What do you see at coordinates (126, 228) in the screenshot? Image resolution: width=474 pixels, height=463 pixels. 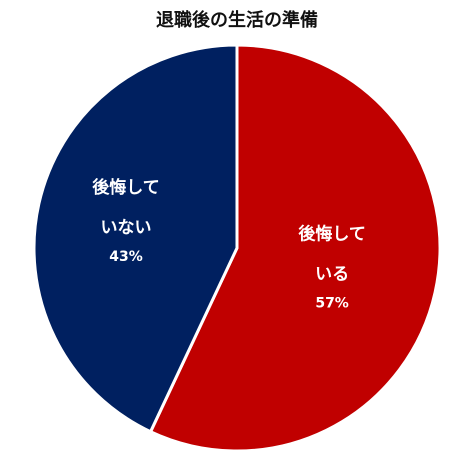 I see `slice-label-line: いない` at bounding box center [126, 228].